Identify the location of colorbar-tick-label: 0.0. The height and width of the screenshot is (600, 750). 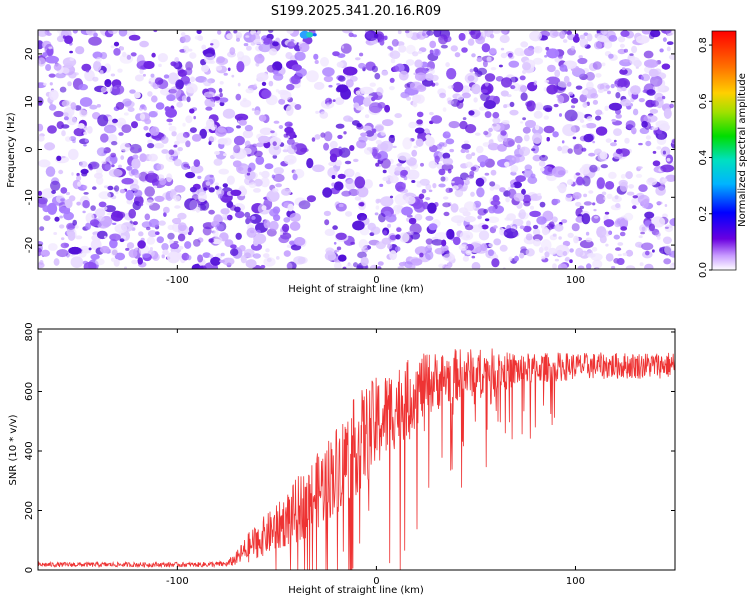
(703, 270).